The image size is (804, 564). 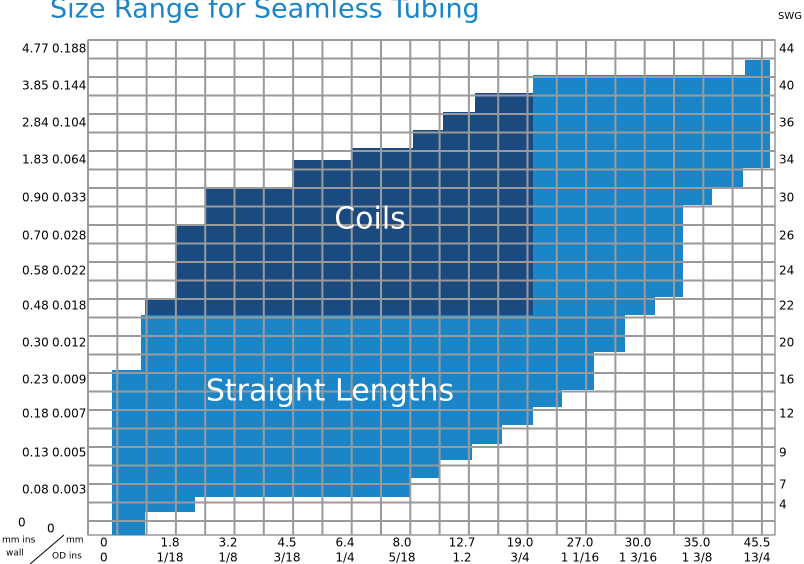 What do you see at coordinates (786, 49) in the screenshot?
I see `swg-label: 44` at bounding box center [786, 49].